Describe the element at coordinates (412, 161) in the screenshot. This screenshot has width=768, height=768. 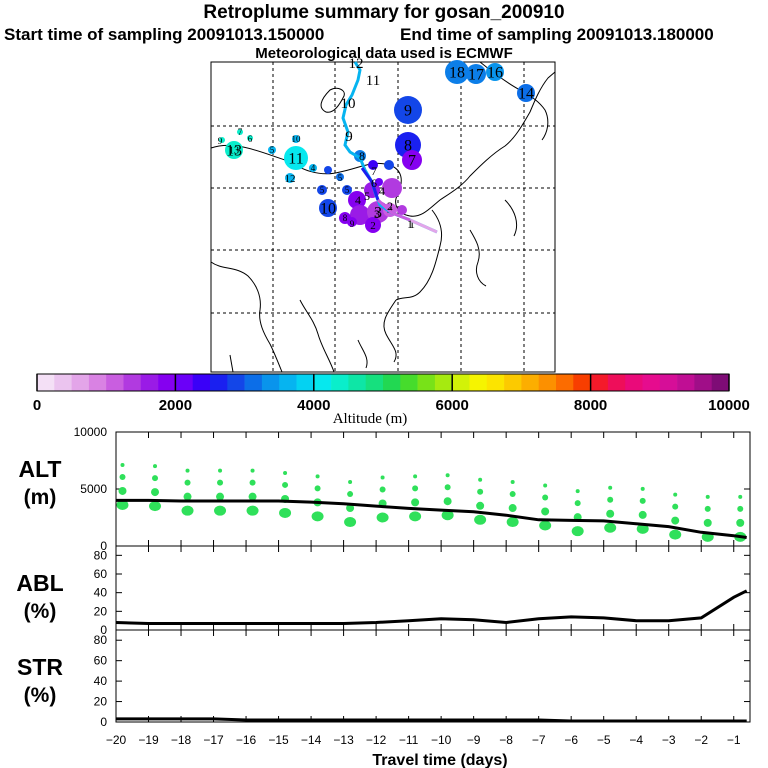
I see `plume-label: 7` at that location.